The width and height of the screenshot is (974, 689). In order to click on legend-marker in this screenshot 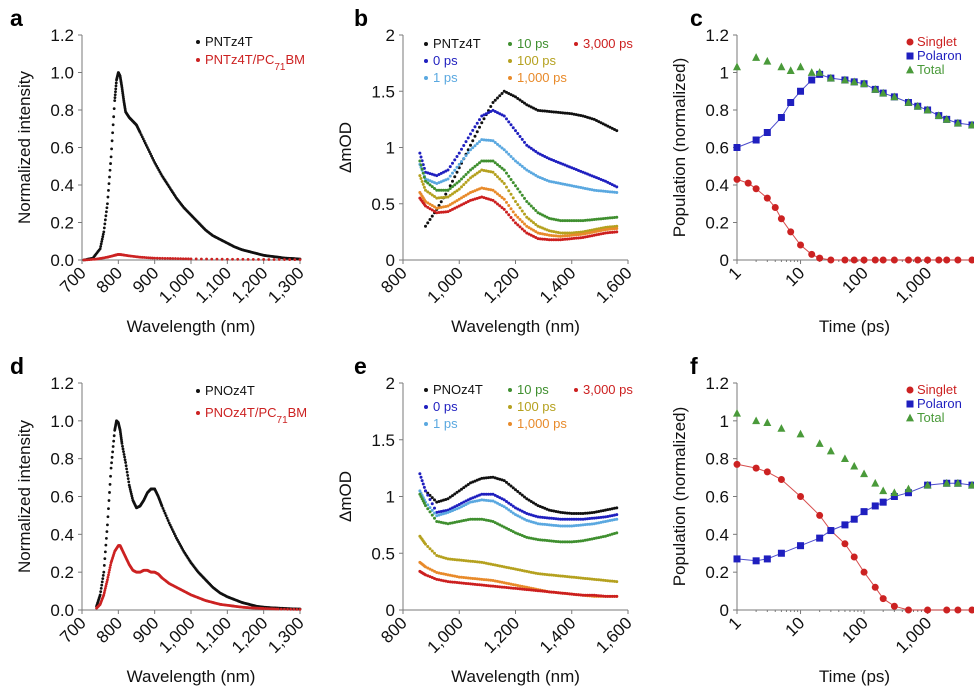, I will do `click(198, 391)`.